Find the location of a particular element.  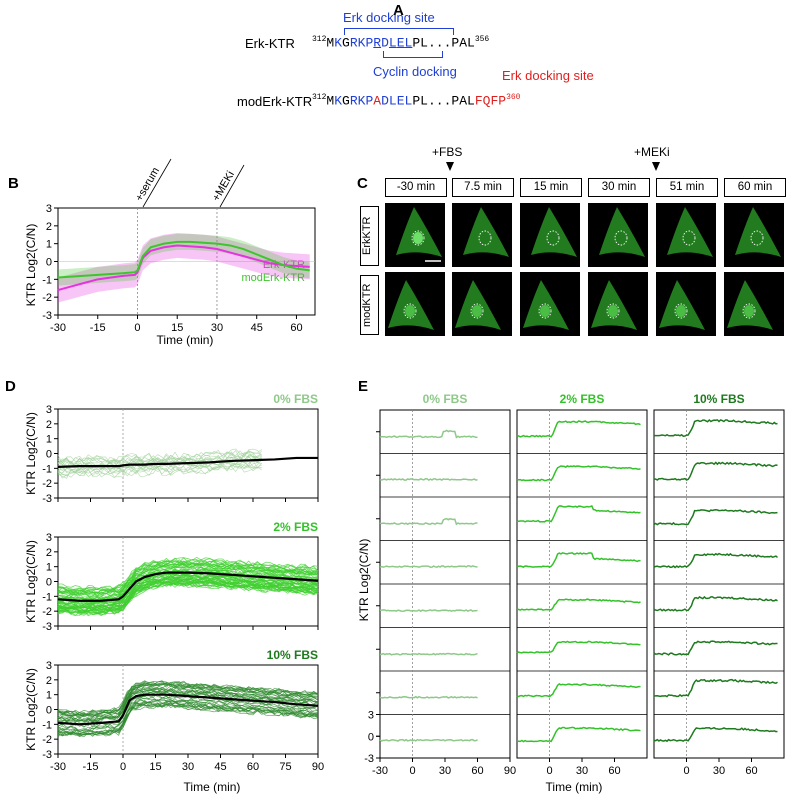

erk-residue: D is located at coordinates (385, 43).